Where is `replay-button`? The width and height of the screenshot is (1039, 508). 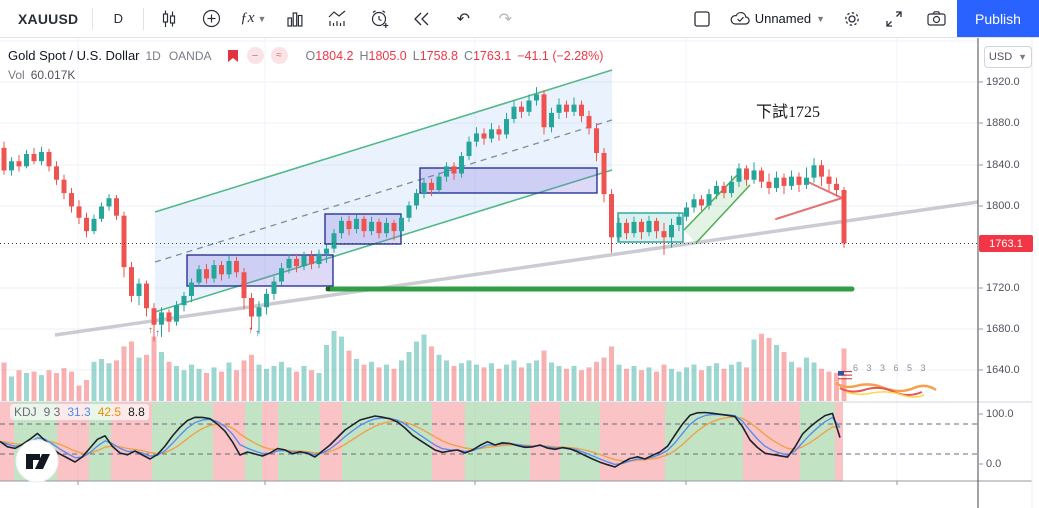 replay-button is located at coordinates (421, 19).